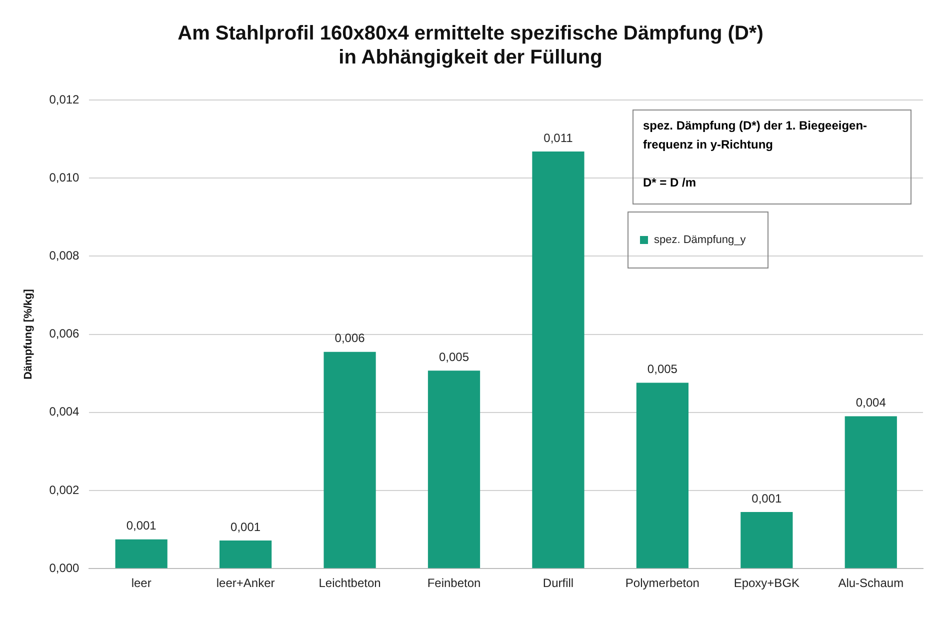 This screenshot has width=947, height=617. Describe the element at coordinates (64, 99) in the screenshot. I see `y-tick-label: 0,012` at that location.